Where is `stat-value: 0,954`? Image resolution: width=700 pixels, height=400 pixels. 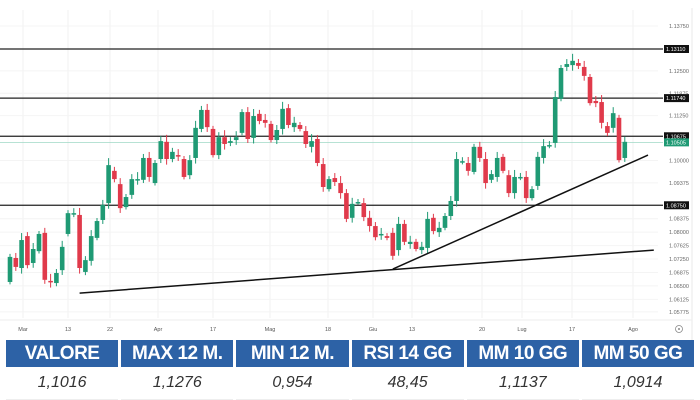 stat-value: 0,954 is located at coordinates (292, 383).